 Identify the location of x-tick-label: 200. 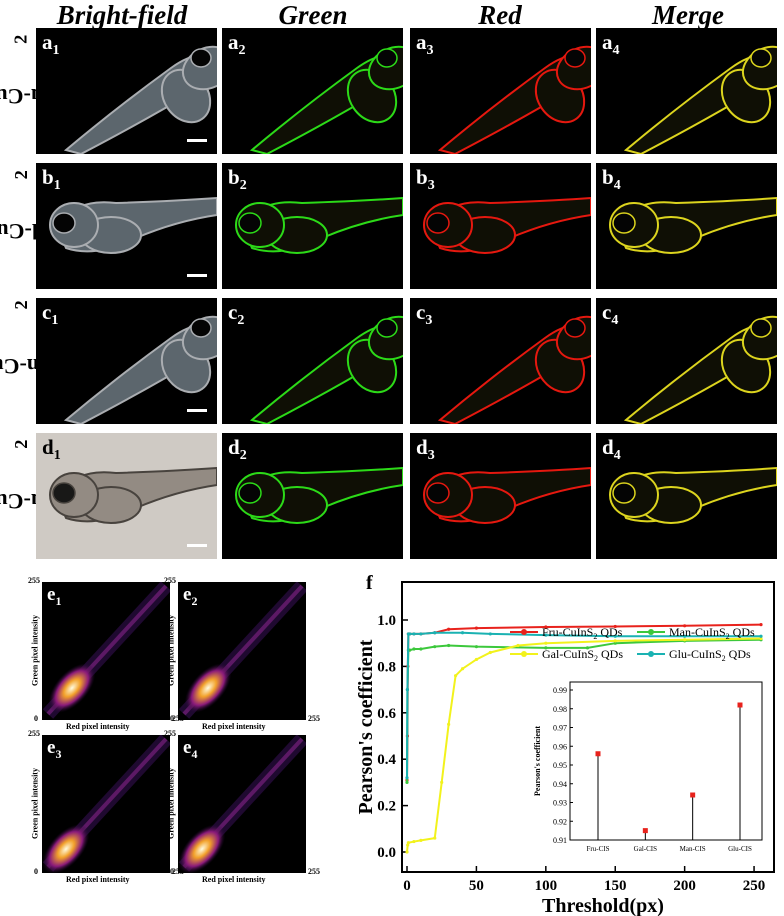
(684, 886).